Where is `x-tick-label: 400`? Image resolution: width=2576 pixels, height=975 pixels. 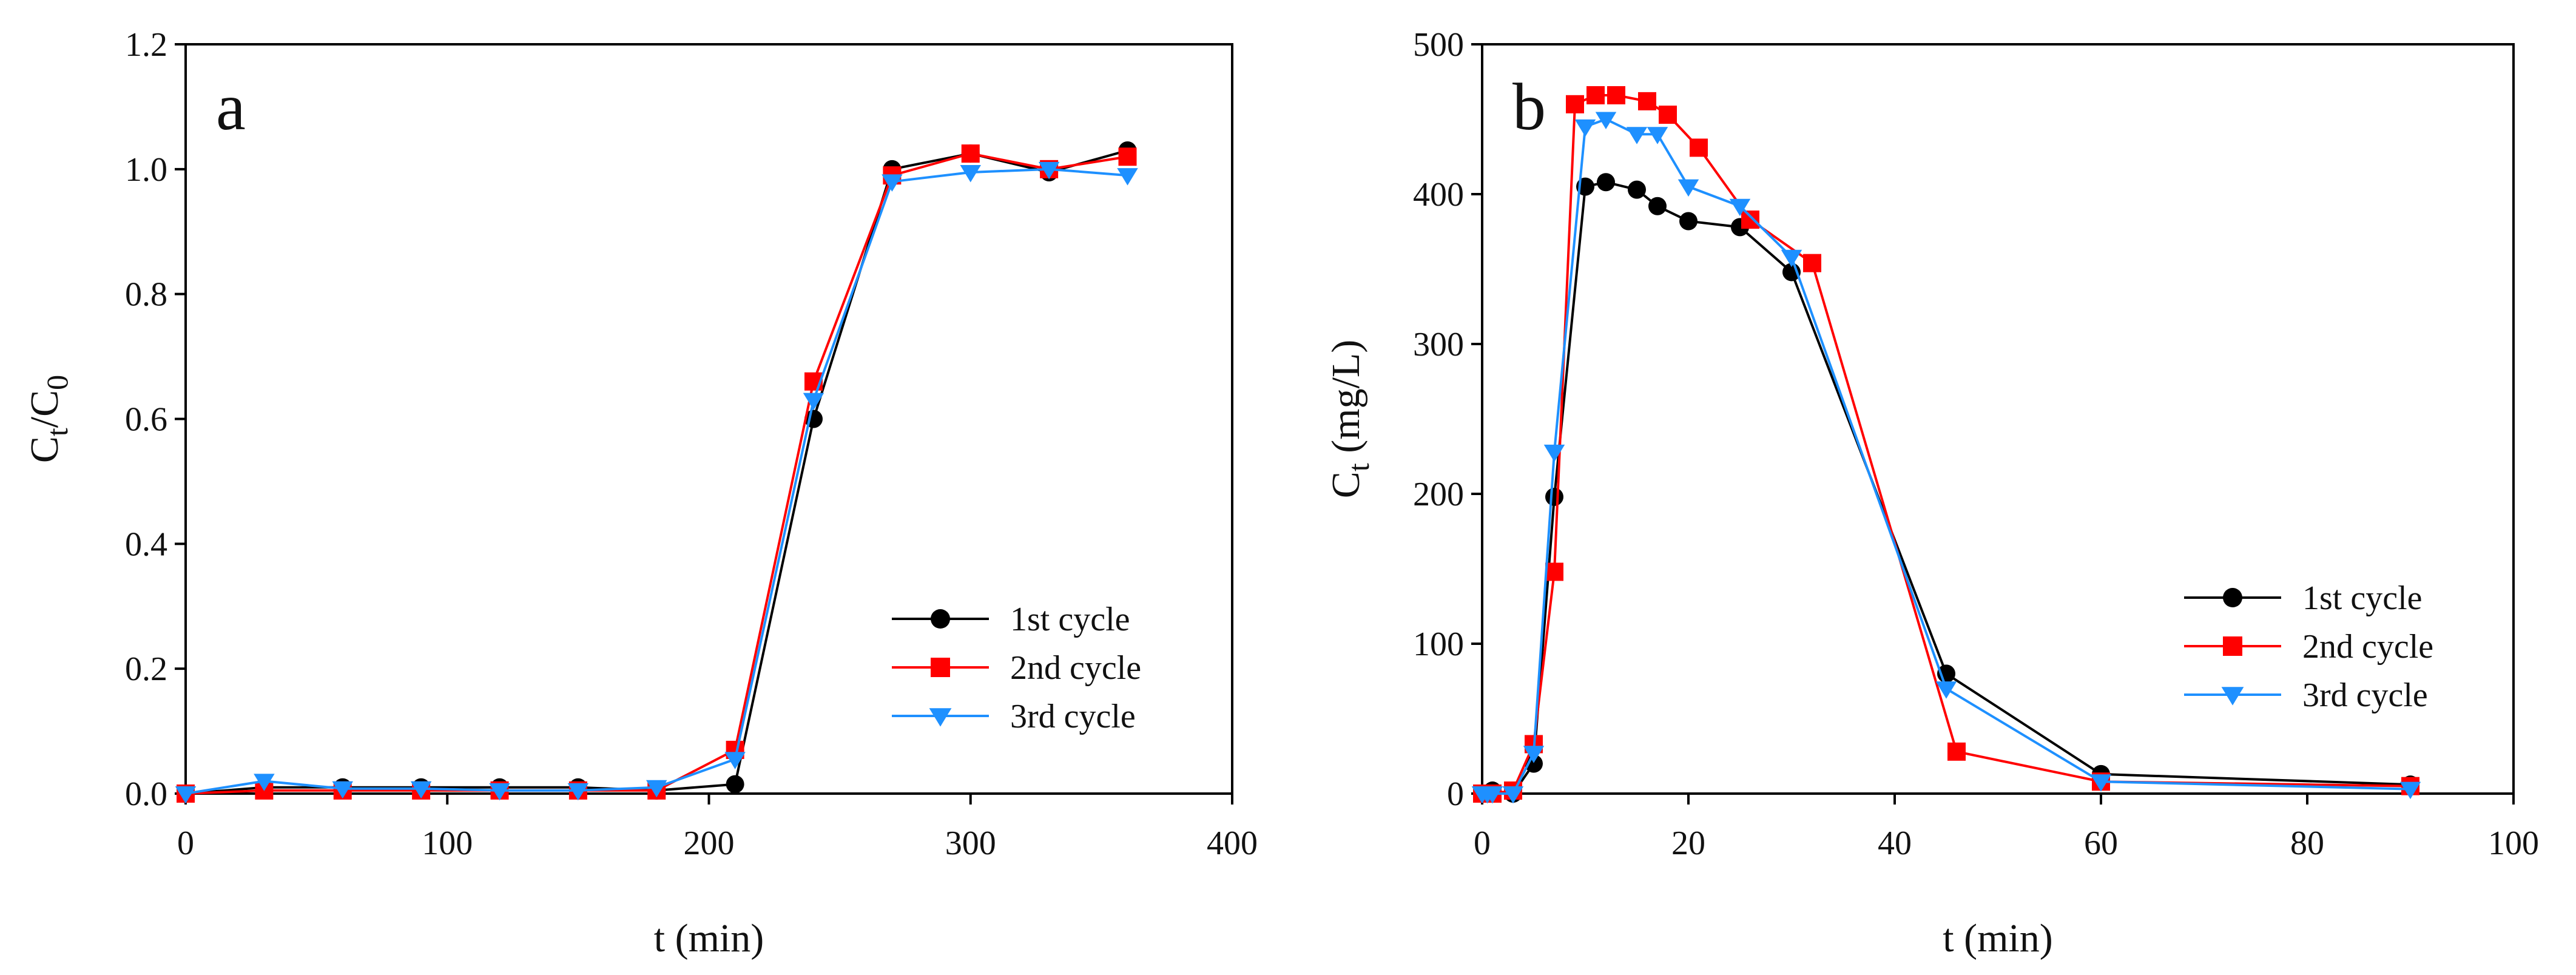
x-tick-label: 400 is located at coordinates (1233, 844).